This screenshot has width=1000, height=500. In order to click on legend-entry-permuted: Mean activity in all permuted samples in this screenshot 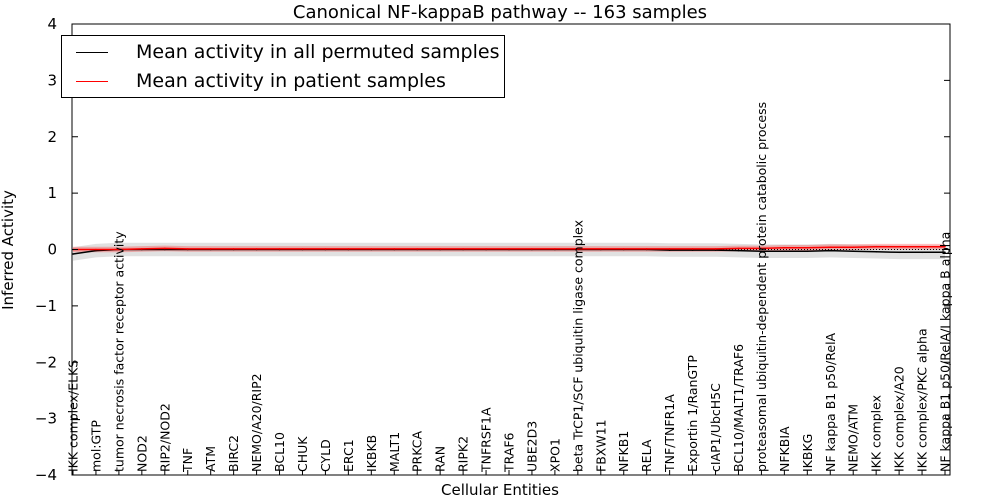, I will do `click(287, 52)`.